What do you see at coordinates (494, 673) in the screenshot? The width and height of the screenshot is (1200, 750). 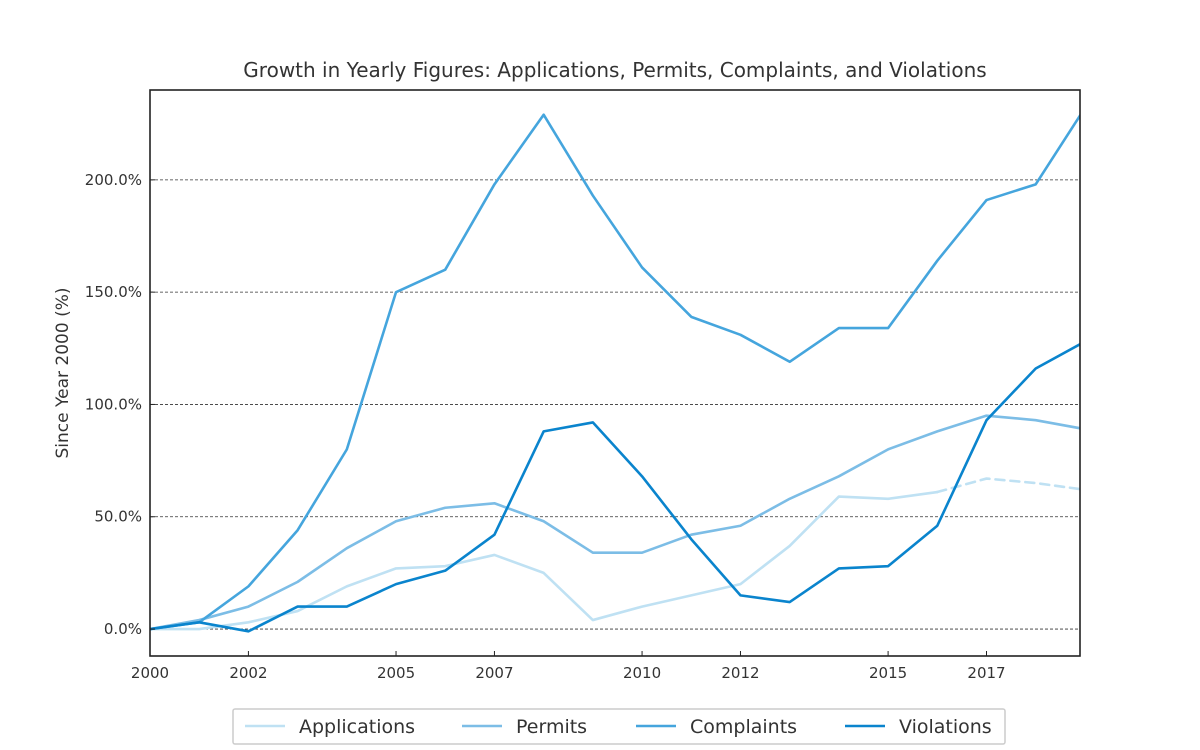 I see `x-tick-label: 2007` at bounding box center [494, 673].